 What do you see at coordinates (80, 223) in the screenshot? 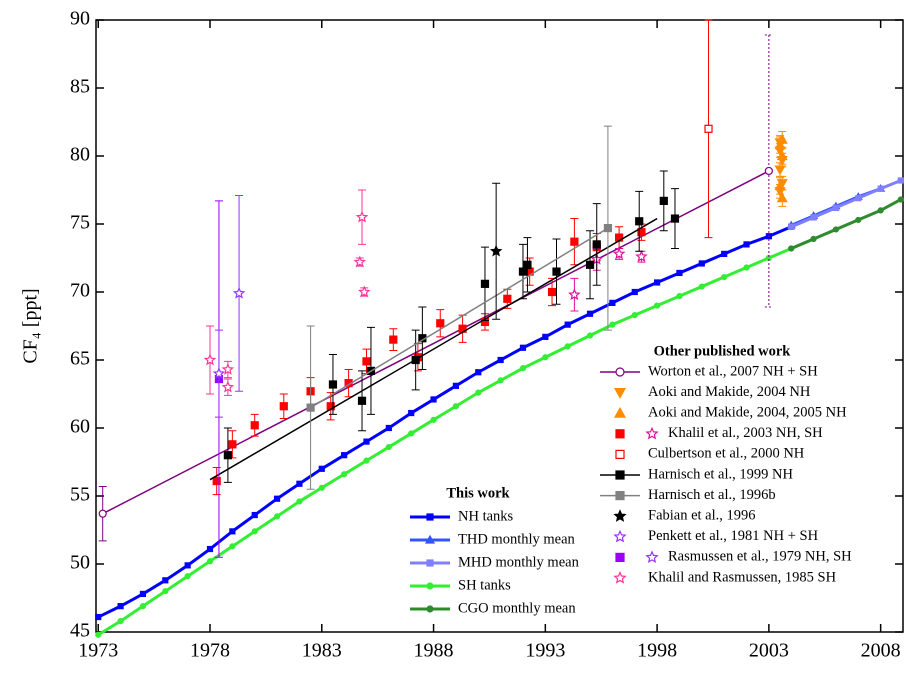
I see `y-tick-label: 75` at bounding box center [80, 223].